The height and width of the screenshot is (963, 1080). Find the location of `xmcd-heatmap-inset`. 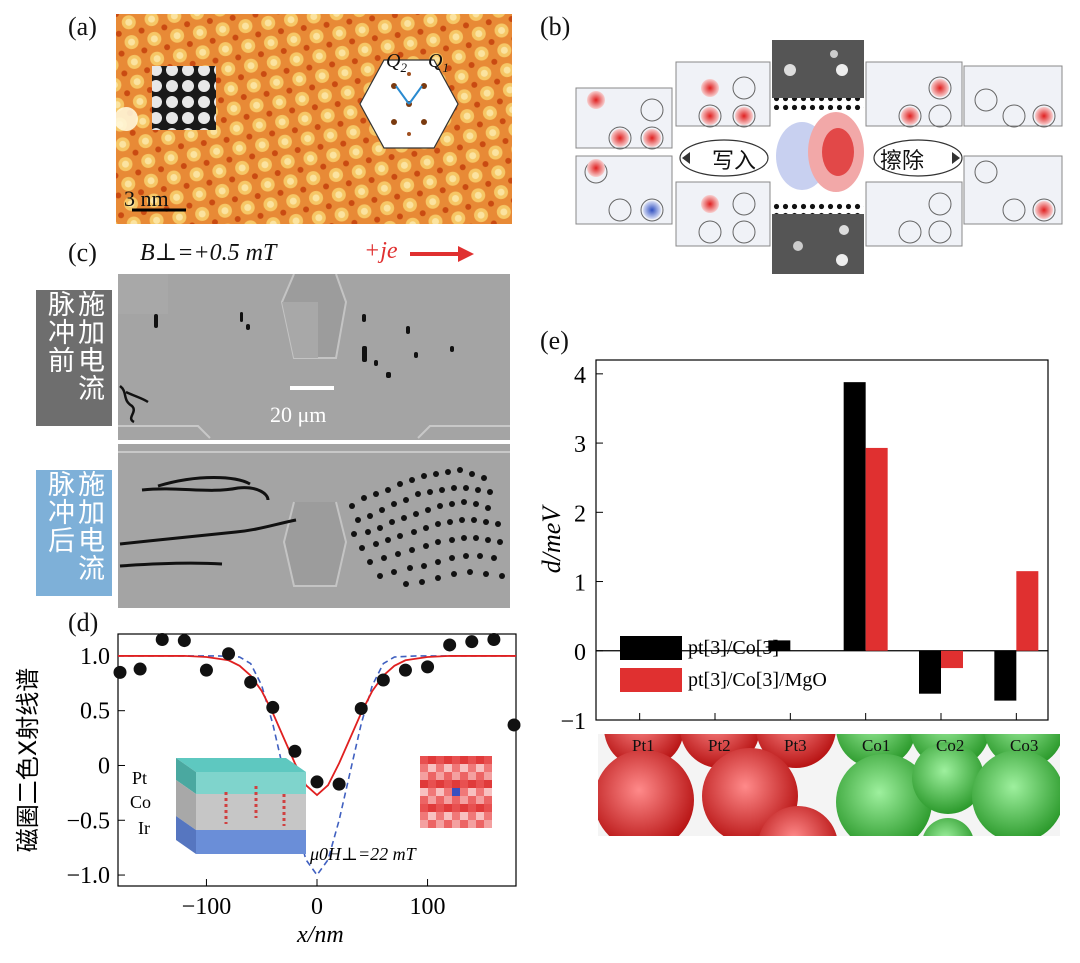

xmcd-heatmap-inset is located at coordinates (456, 792).